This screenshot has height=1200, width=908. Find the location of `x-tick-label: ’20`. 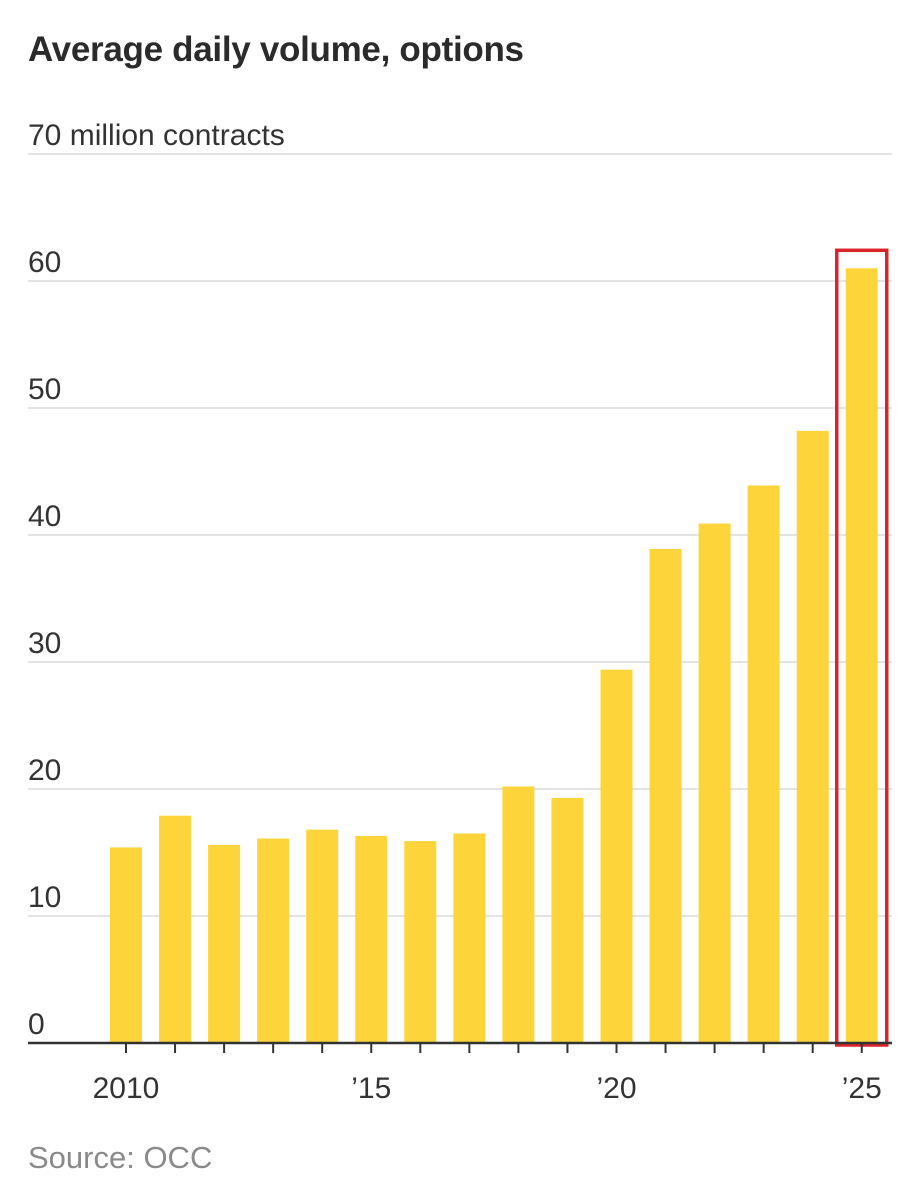

x-tick-label: ’20 is located at coordinates (616, 1088).